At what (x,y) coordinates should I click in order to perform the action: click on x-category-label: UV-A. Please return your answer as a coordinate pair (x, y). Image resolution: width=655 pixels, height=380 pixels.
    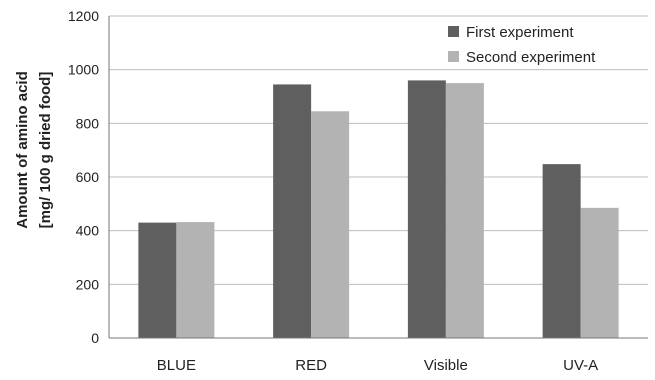
    Looking at the image, I should click on (580, 365).